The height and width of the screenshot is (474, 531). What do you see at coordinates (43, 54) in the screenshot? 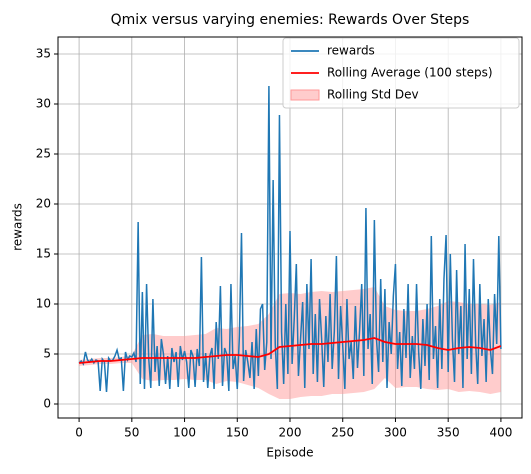
I see `y-tick-label: 35` at bounding box center [43, 54].